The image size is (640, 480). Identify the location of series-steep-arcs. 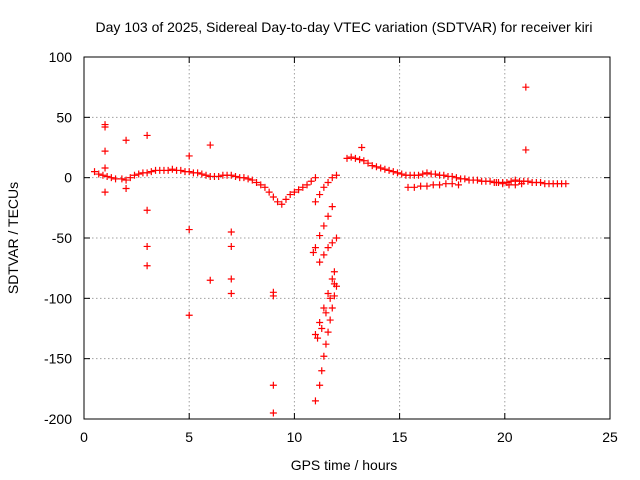
(324, 288).